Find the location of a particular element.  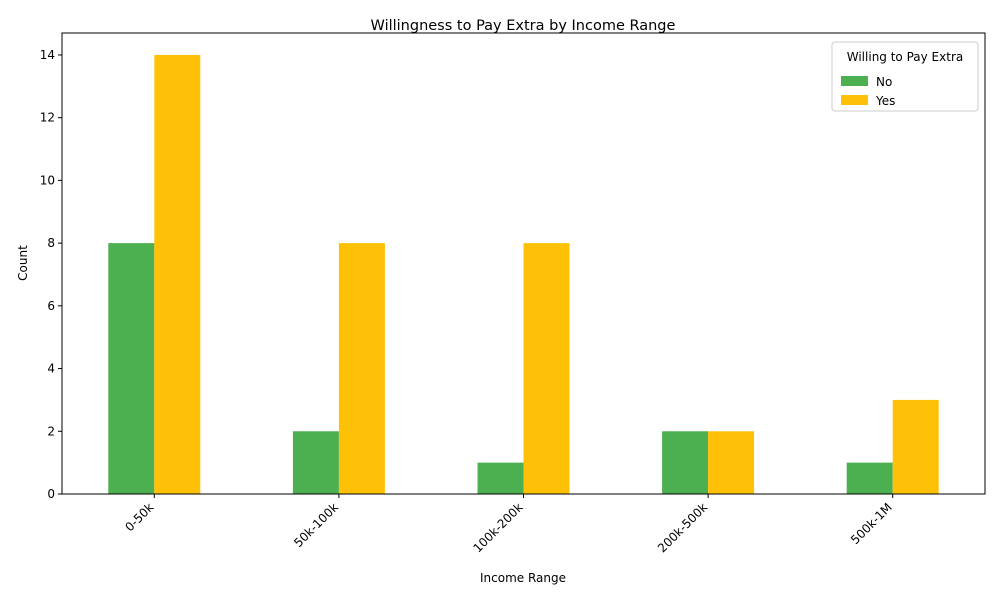

legend-swatch-yes is located at coordinates (854, 100).